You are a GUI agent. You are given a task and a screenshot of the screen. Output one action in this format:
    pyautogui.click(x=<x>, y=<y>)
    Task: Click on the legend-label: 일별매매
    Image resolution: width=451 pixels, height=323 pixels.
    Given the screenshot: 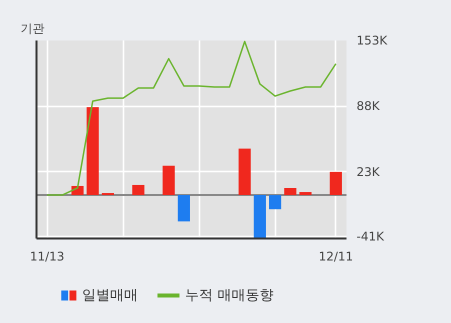 What is the action you would take?
    pyautogui.click(x=110, y=296)
    